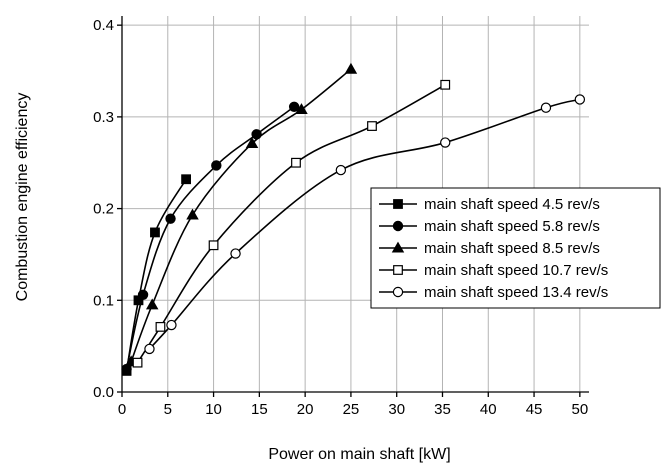 The width and height of the screenshot is (662, 465). I want to click on legend-entry: main shaft speed 5.8 rev/s, so click(489, 226).